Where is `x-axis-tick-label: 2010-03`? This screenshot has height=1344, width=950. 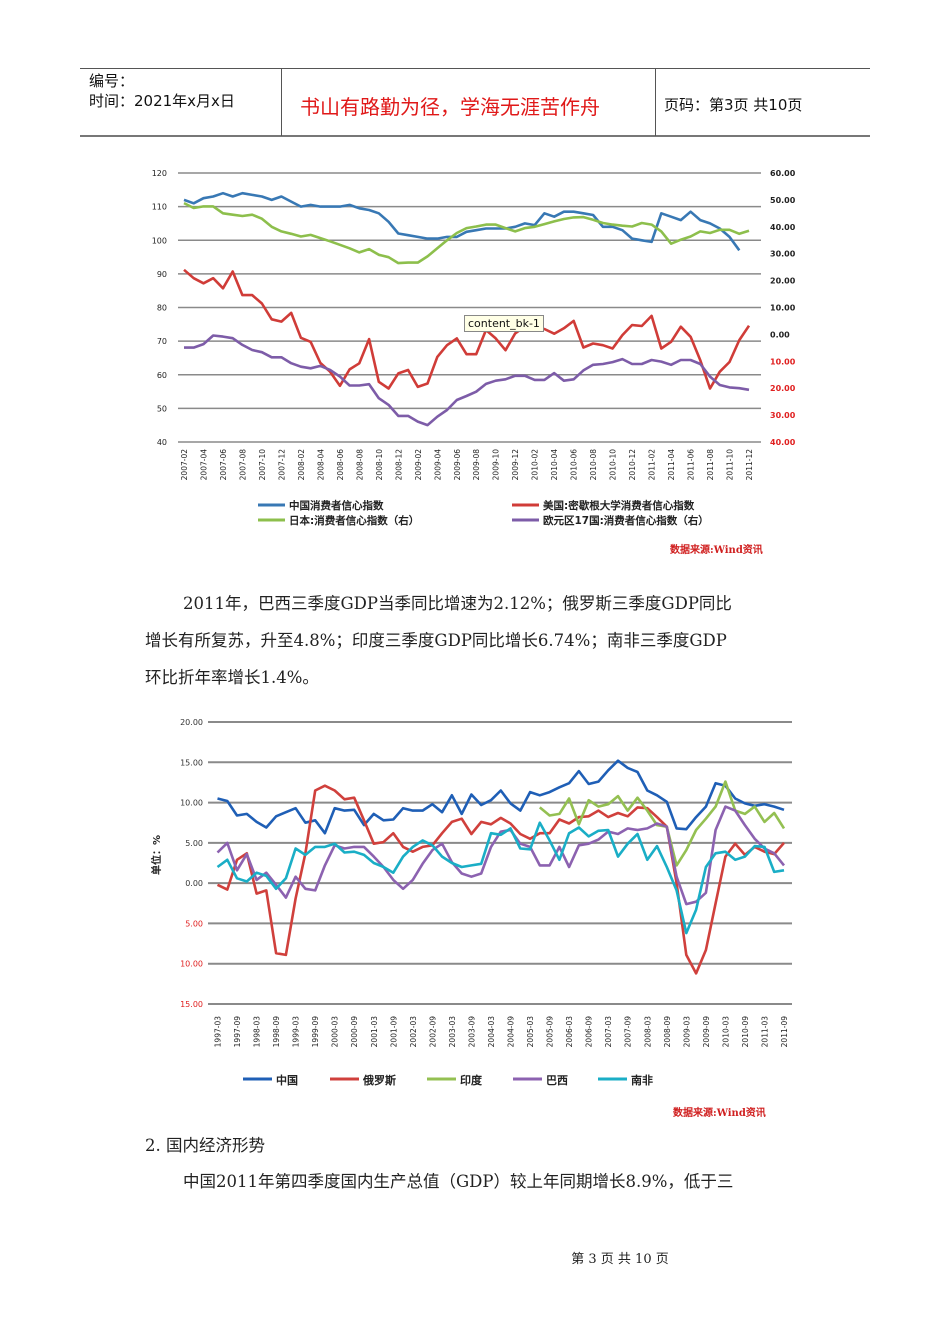
x-axis-tick-label: 2010-03 is located at coordinates (725, 1032).